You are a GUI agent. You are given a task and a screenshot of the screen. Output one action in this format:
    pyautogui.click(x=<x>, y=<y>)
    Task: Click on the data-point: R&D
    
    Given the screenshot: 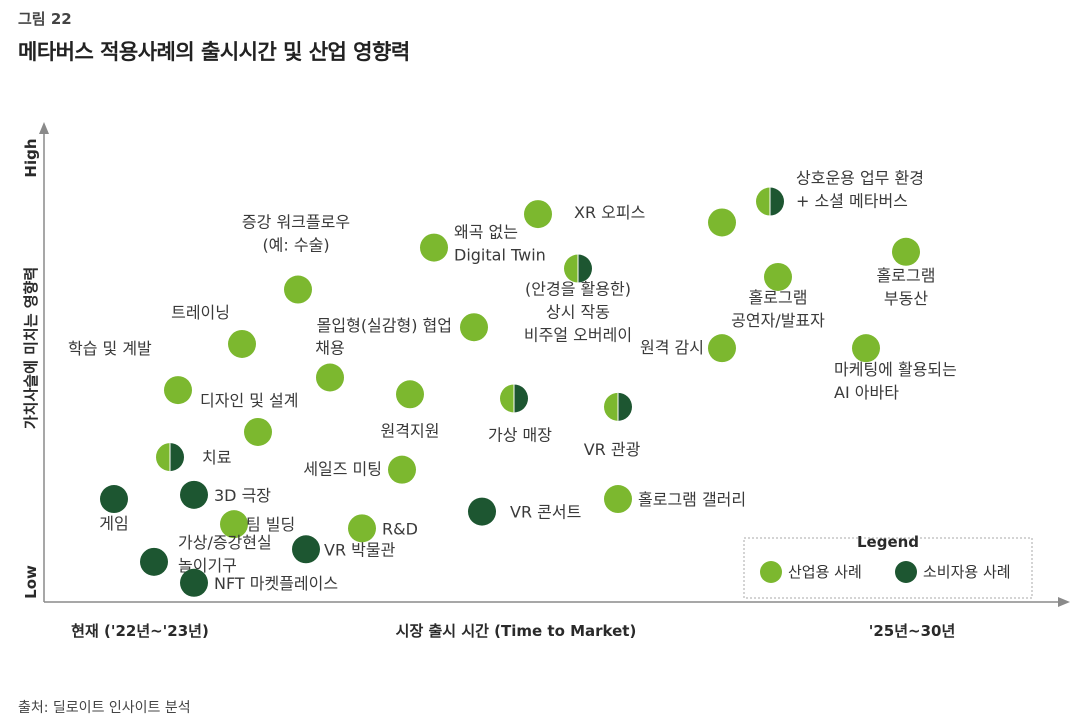 What is the action you would take?
    pyautogui.click(x=383, y=528)
    